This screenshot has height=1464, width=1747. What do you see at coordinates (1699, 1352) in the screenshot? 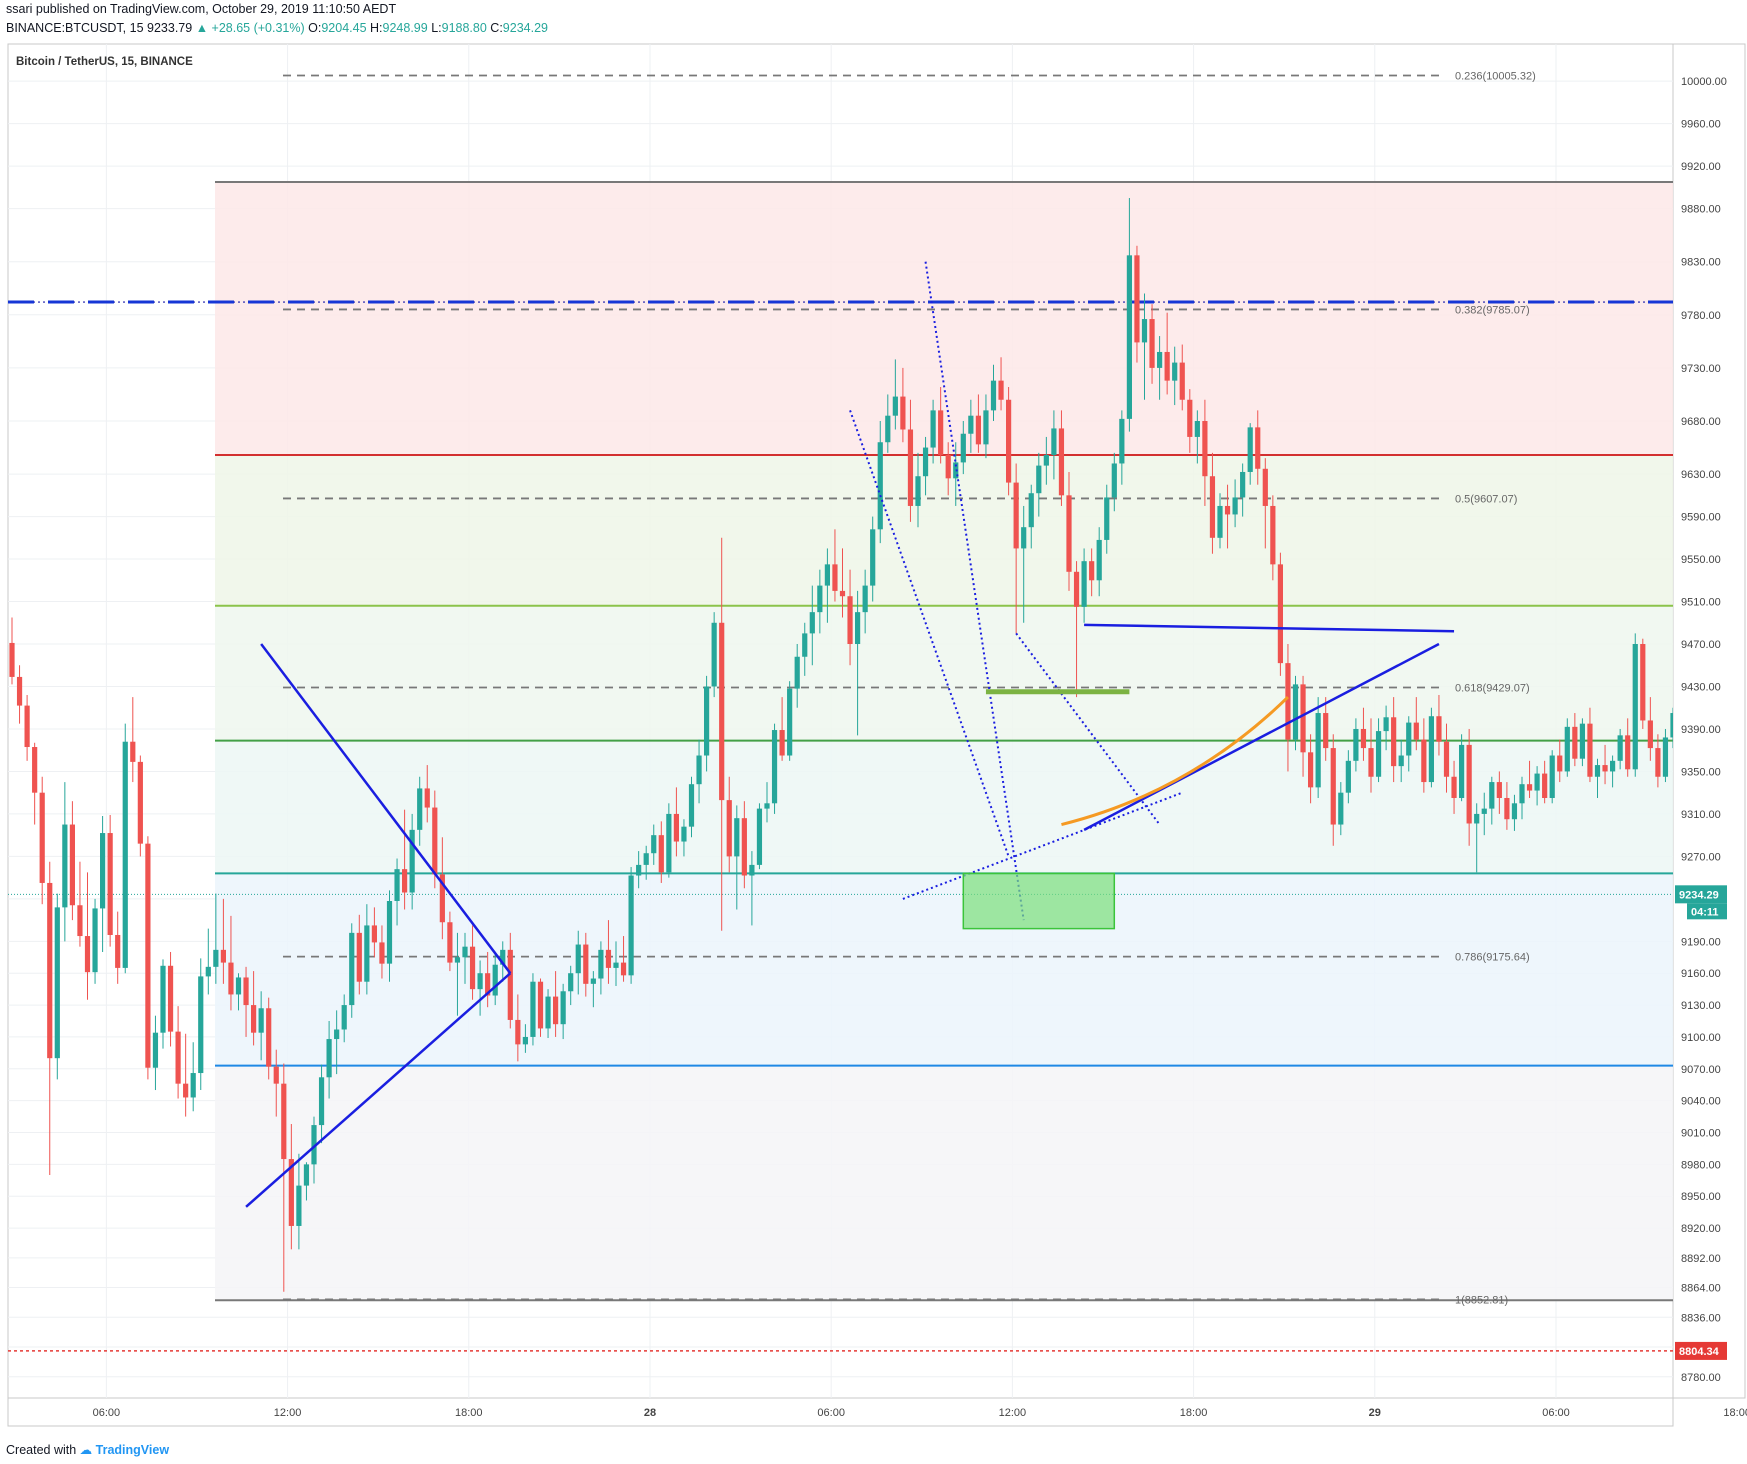
I see `red-level-text: 8804.34` at bounding box center [1699, 1352].